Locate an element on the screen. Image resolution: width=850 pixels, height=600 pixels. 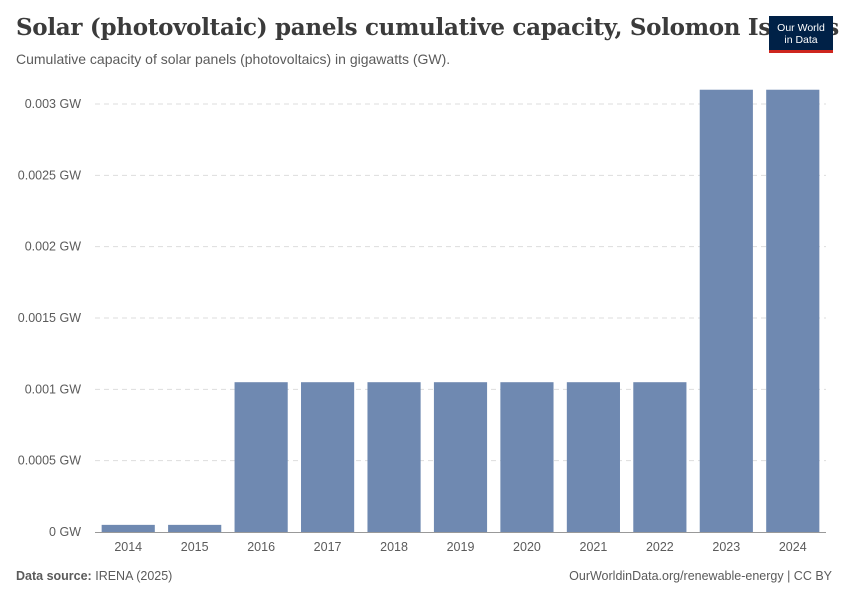
x-tick-label: 2021 is located at coordinates (594, 547).